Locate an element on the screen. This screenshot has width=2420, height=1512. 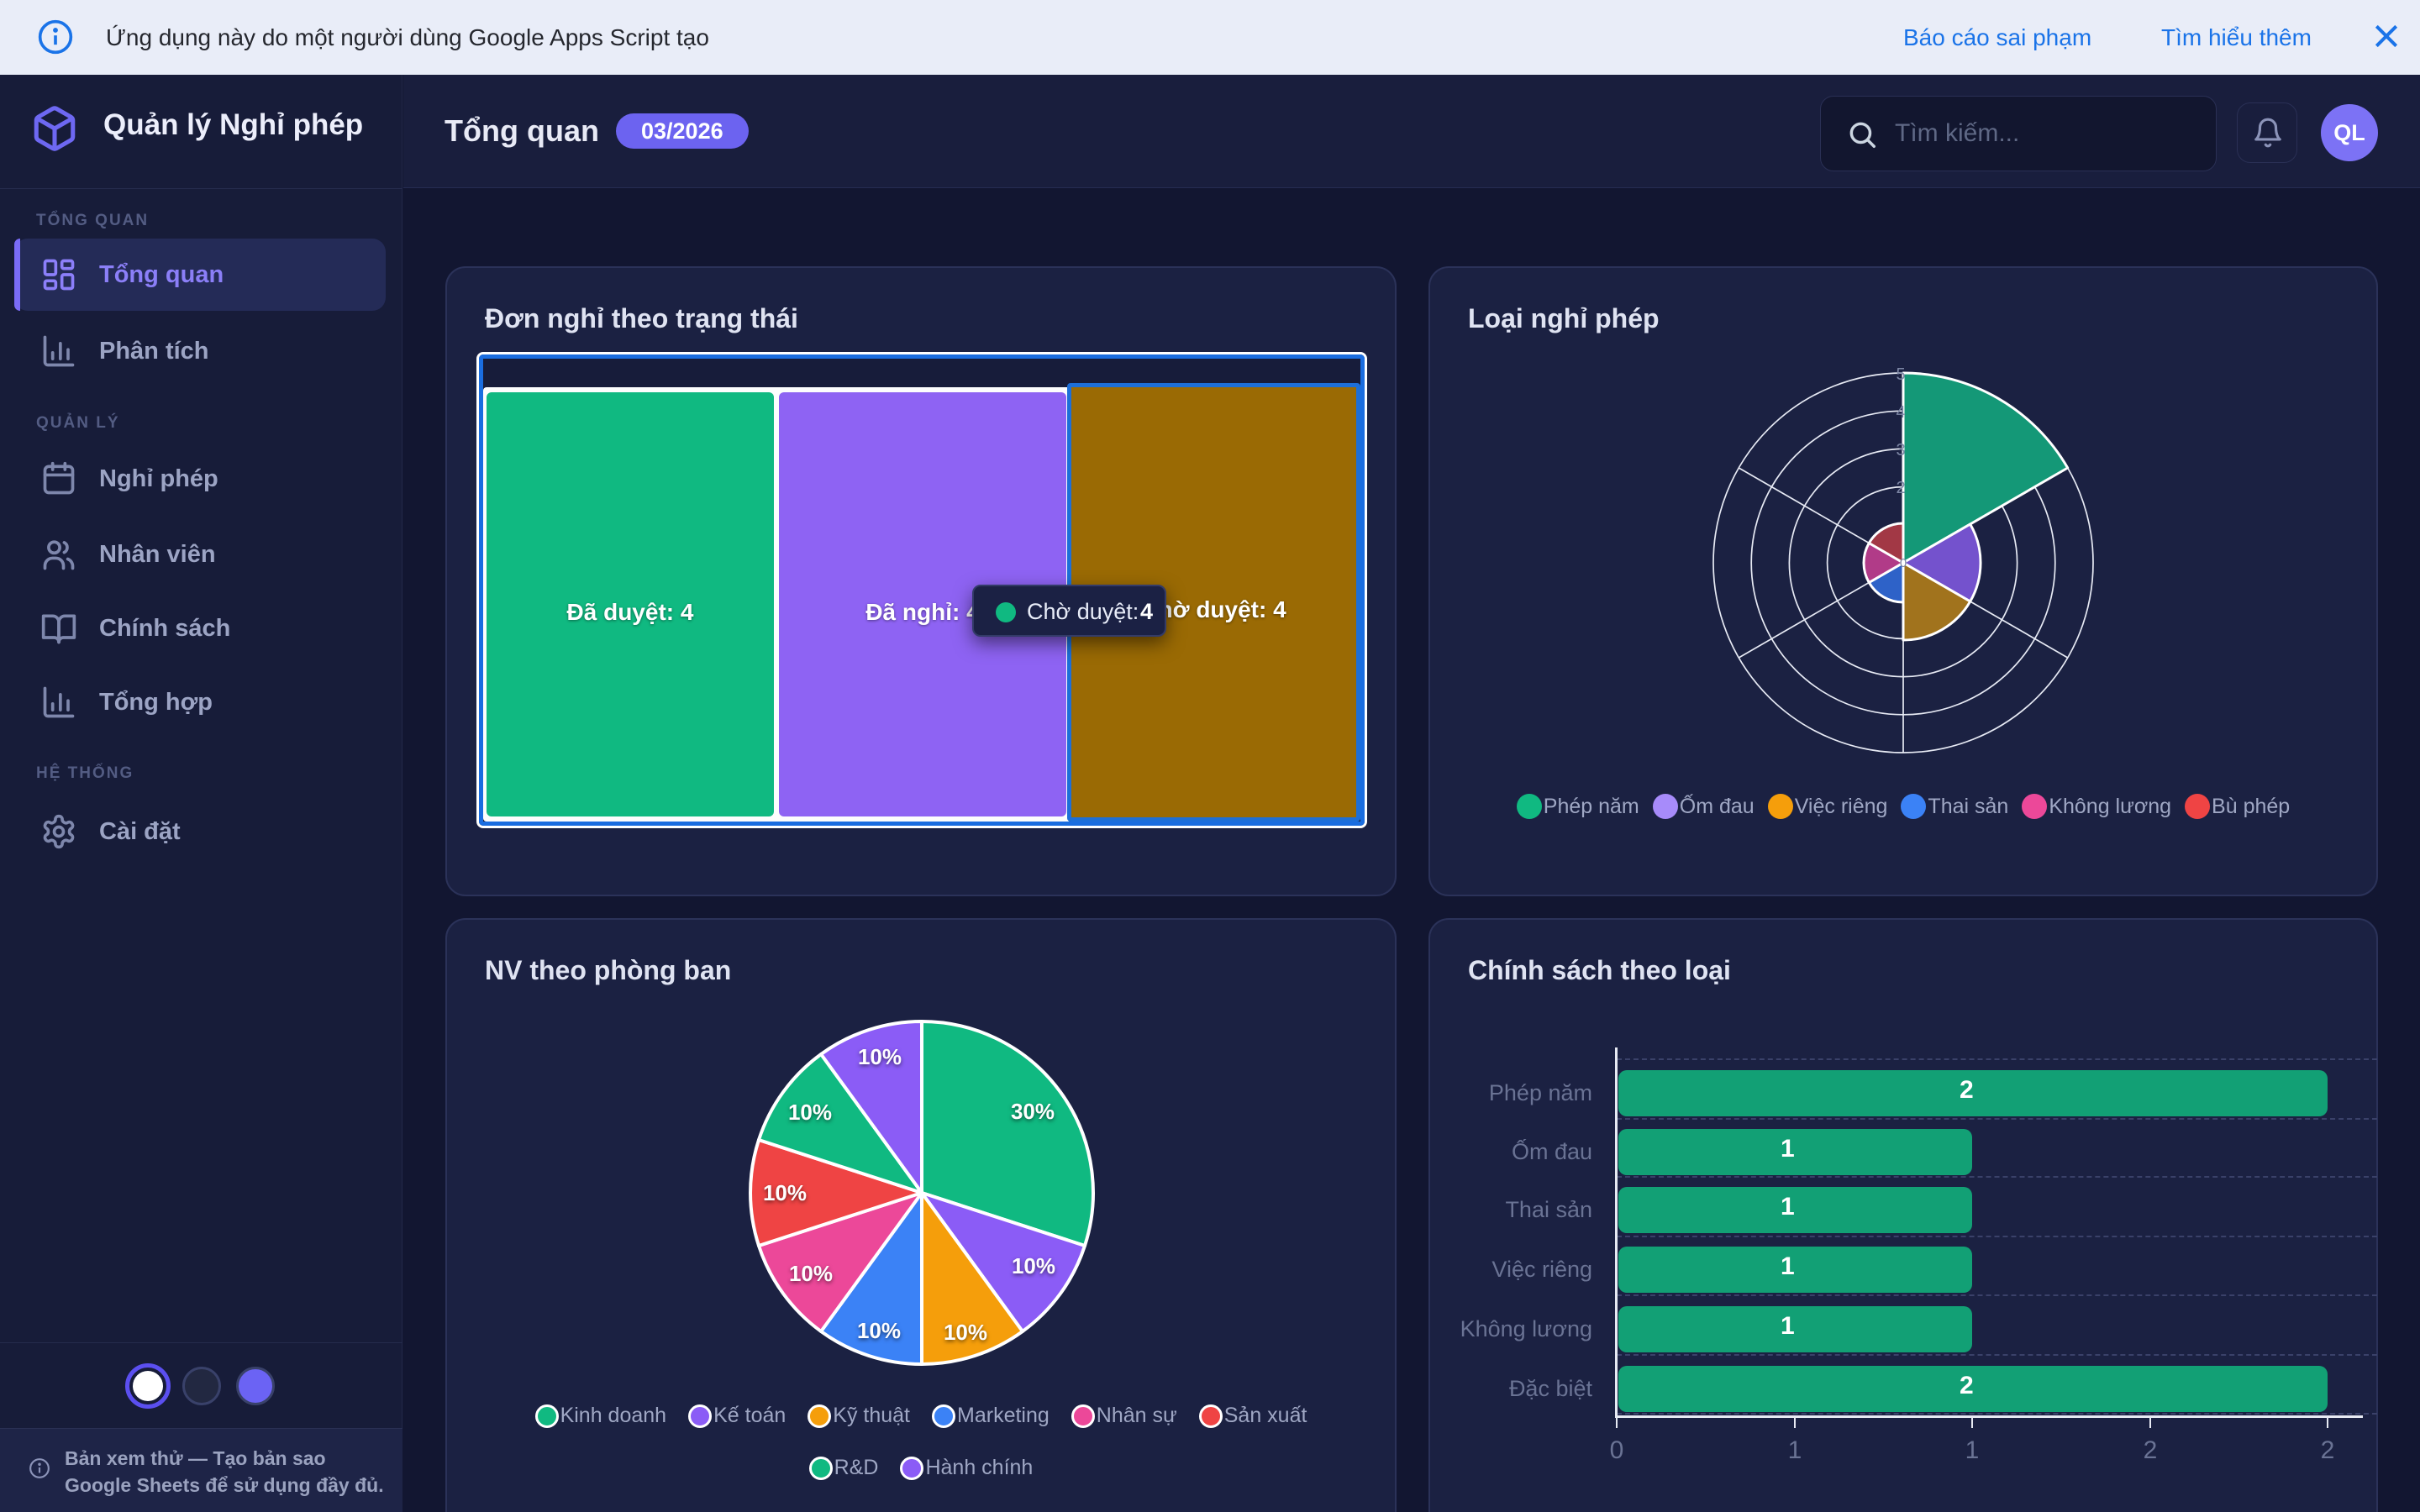
svg-text: 5 is located at coordinates (1901, 374).